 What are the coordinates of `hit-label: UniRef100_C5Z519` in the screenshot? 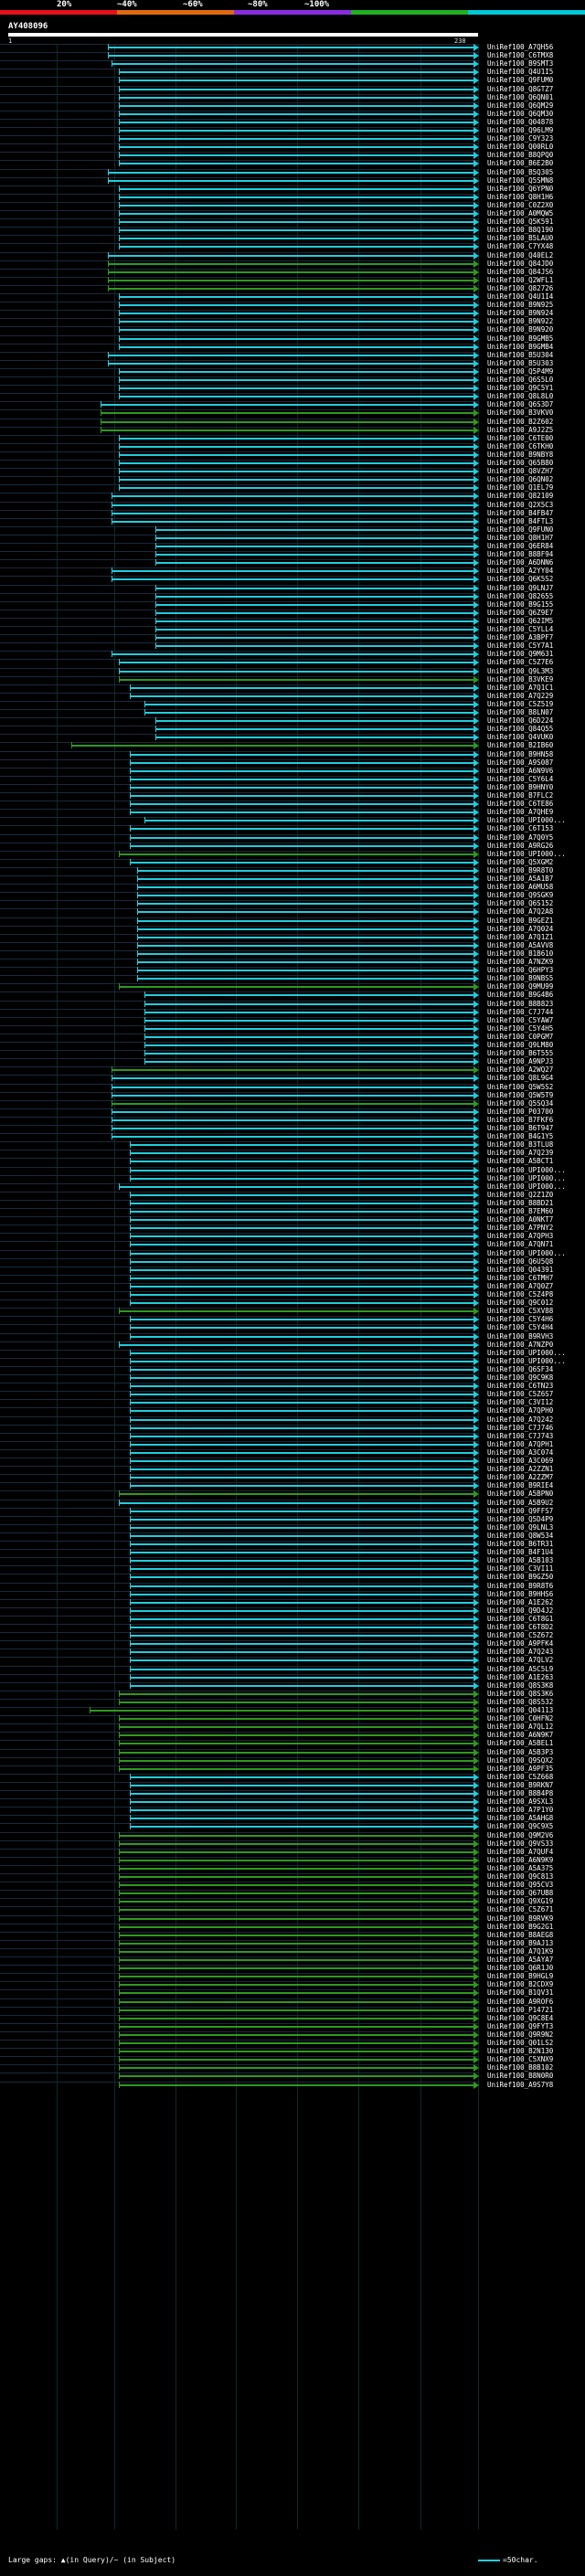 It's located at (520, 703).